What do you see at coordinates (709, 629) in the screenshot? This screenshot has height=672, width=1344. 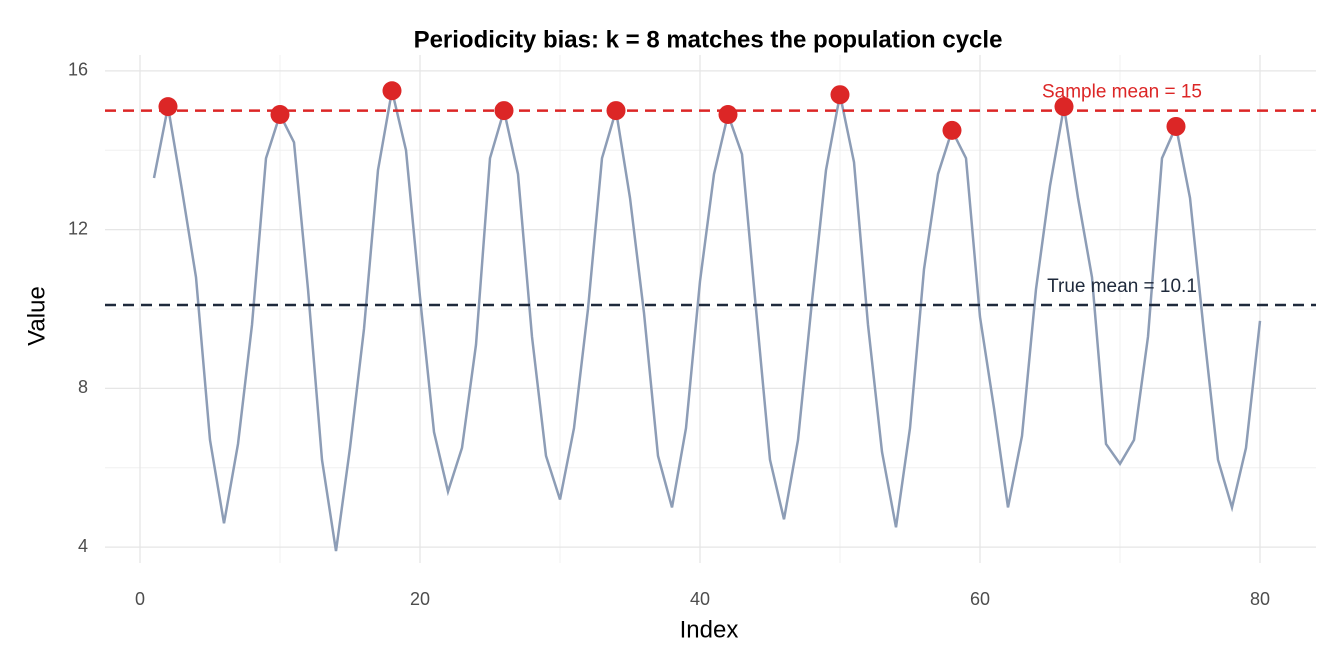 I see `x-axis-label: Index` at bounding box center [709, 629].